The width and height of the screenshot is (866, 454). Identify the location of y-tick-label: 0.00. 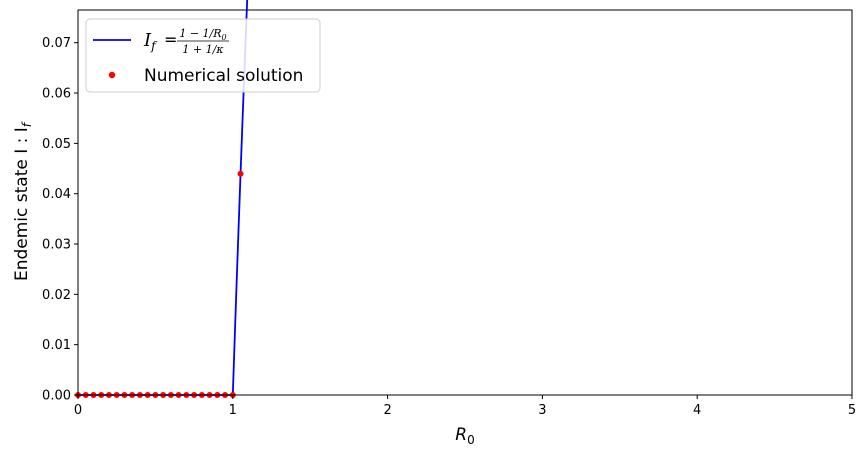
(56, 396).